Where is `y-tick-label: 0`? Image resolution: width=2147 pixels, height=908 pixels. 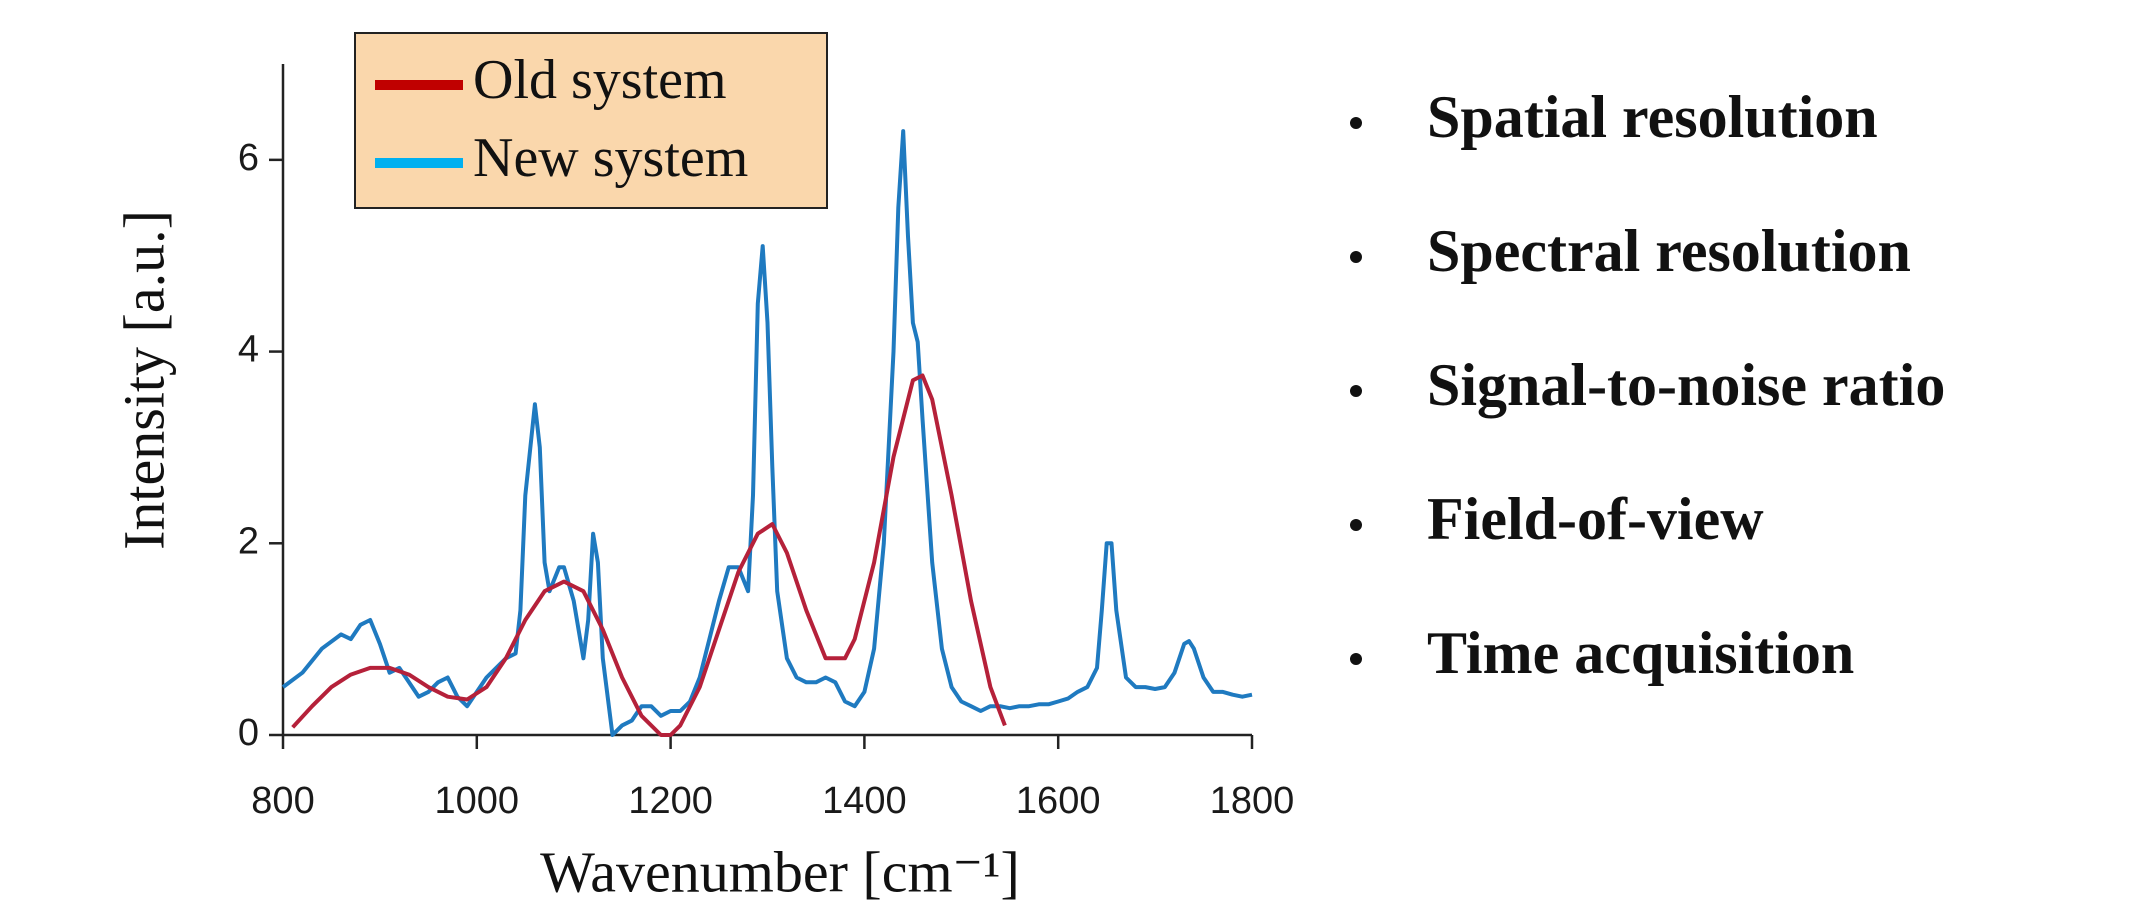
y-tick-label: 0 is located at coordinates (248, 733).